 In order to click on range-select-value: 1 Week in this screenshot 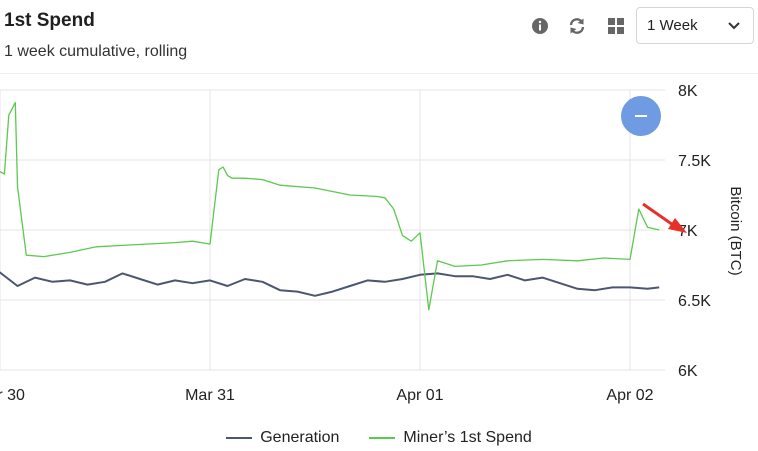, I will do `click(672, 25)`.